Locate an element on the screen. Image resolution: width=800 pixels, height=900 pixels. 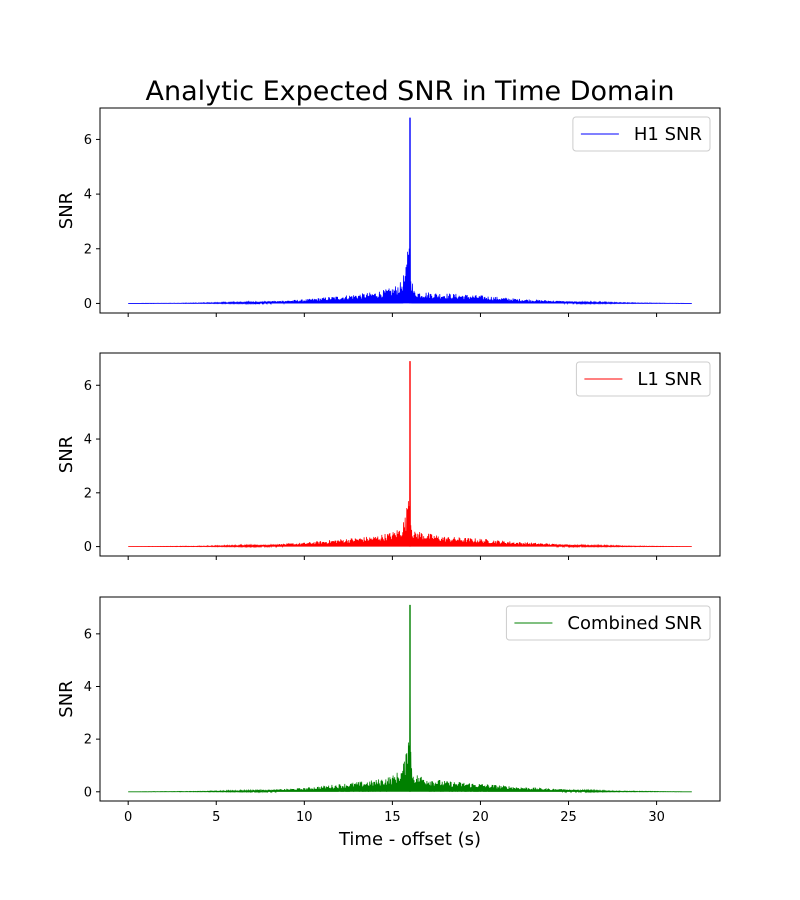
legend-2: L1 SNR is located at coordinates (643, 379).